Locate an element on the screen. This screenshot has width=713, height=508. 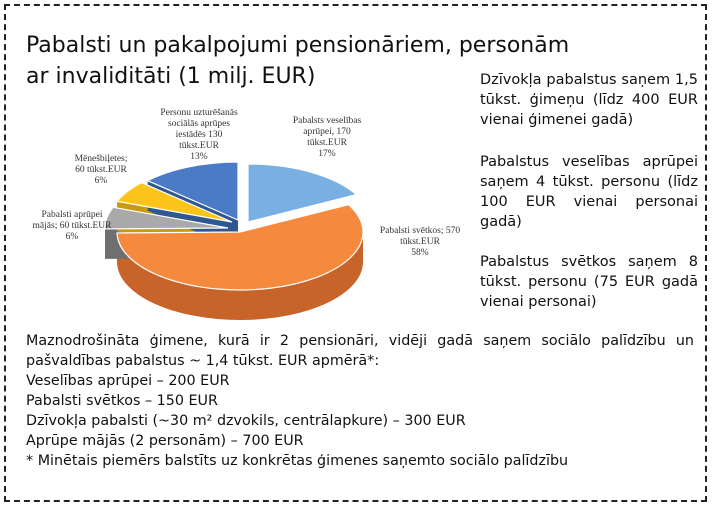
pie-label-line: sociālās aprūpes is located at coordinates (199, 124).